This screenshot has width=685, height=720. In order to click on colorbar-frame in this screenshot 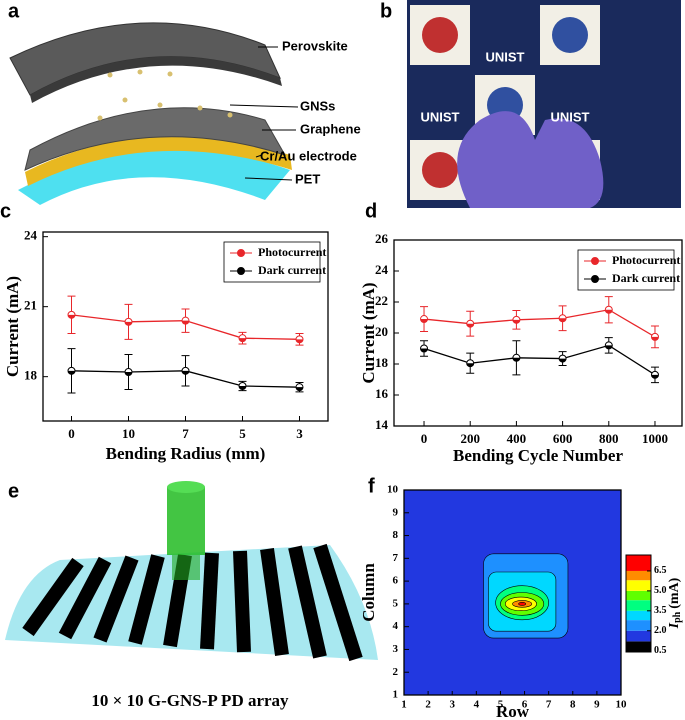, I will do `click(638, 603)`.